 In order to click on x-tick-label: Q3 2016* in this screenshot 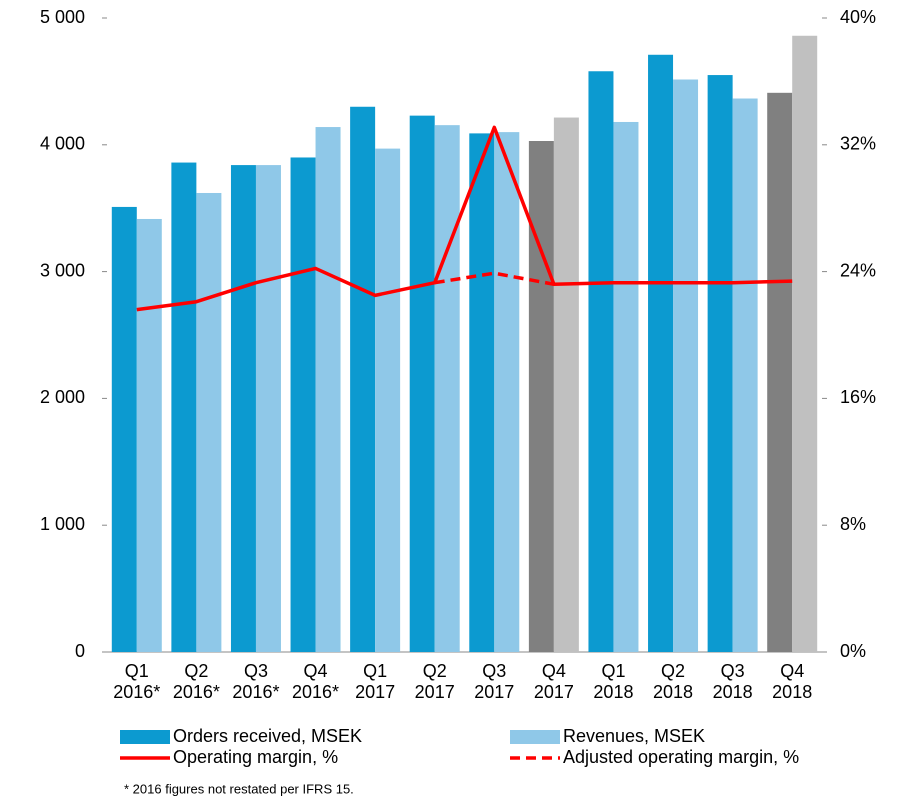, I will do `click(255, 681)`.